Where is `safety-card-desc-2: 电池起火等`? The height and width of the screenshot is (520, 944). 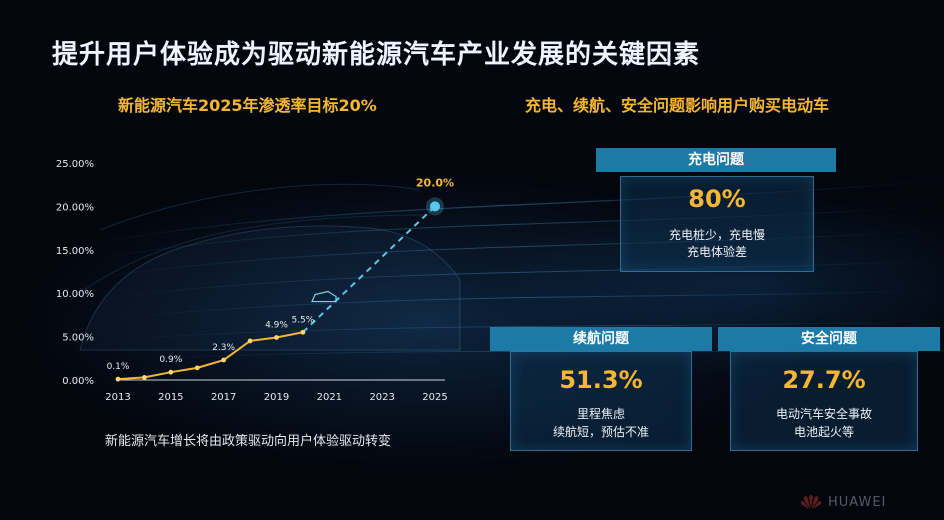 safety-card-desc-2: 电池起火等 is located at coordinates (823, 432).